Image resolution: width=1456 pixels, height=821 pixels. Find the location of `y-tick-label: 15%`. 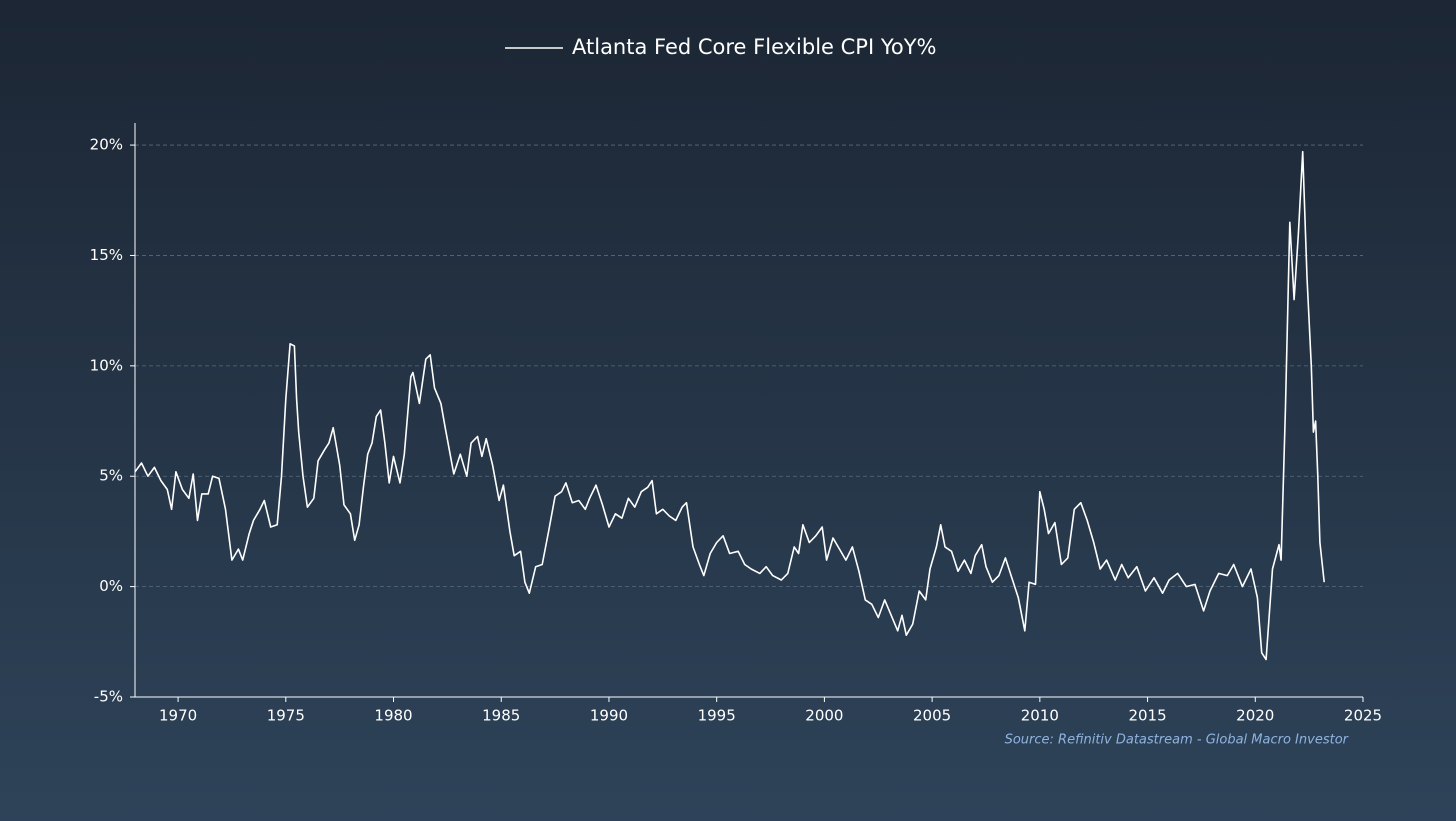

y-tick-label: 15% is located at coordinates (106, 255).